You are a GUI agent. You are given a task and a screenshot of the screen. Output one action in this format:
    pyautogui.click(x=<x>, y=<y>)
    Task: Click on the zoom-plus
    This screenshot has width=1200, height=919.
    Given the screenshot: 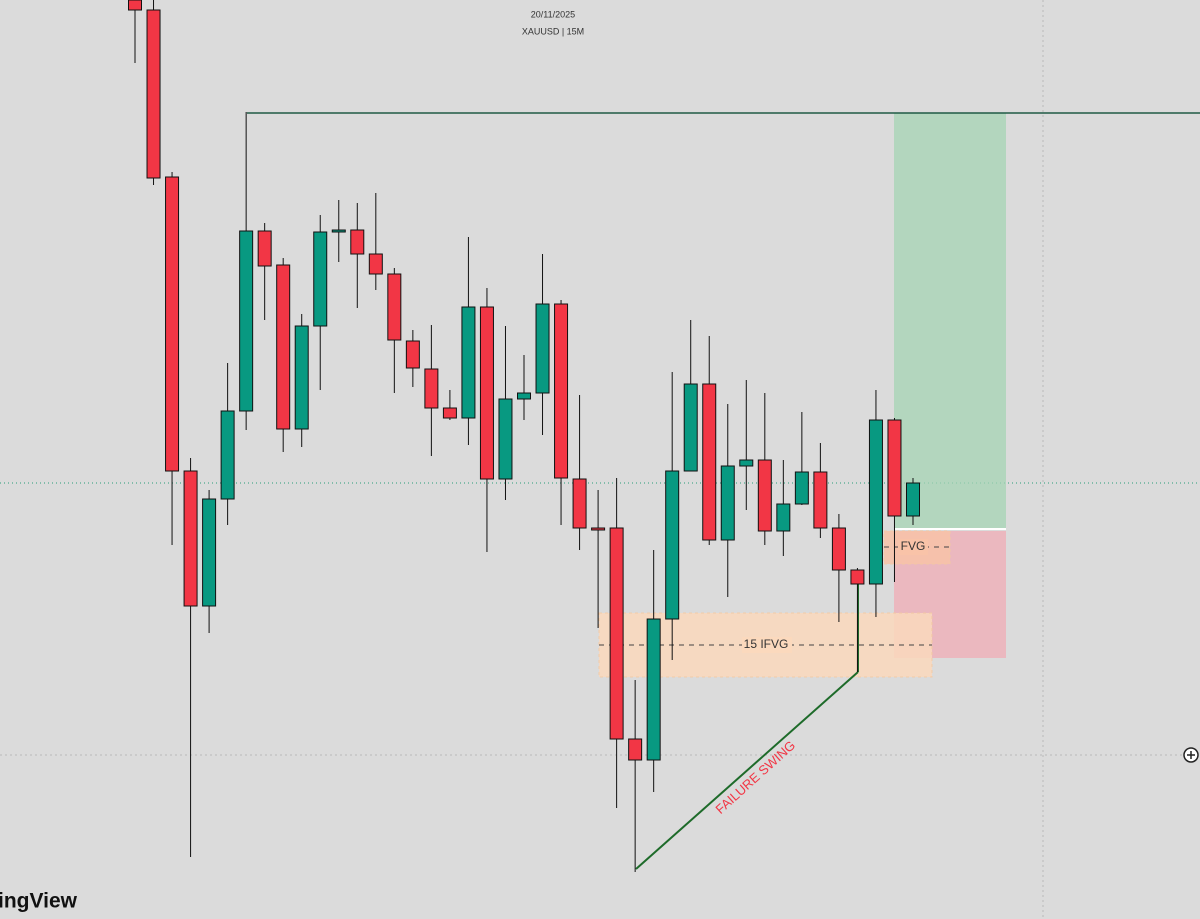 What is the action you would take?
    pyautogui.click(x=1191, y=755)
    